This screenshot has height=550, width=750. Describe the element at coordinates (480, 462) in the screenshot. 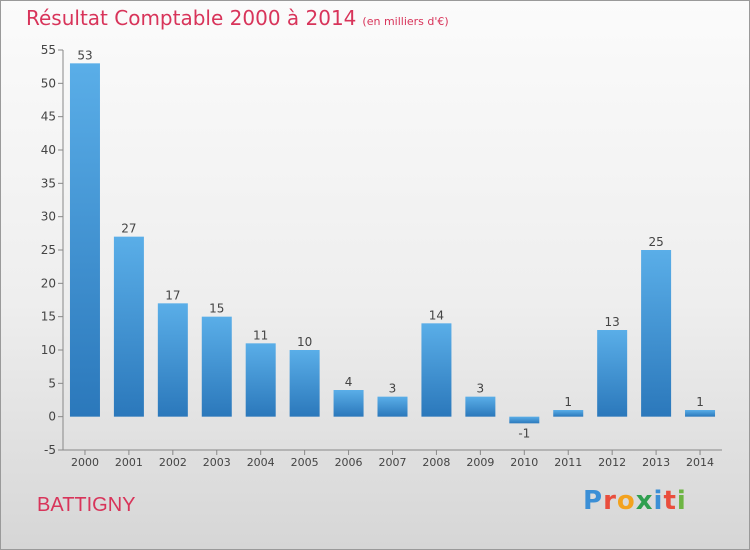

I see `x-tick-label: 2009` at that location.